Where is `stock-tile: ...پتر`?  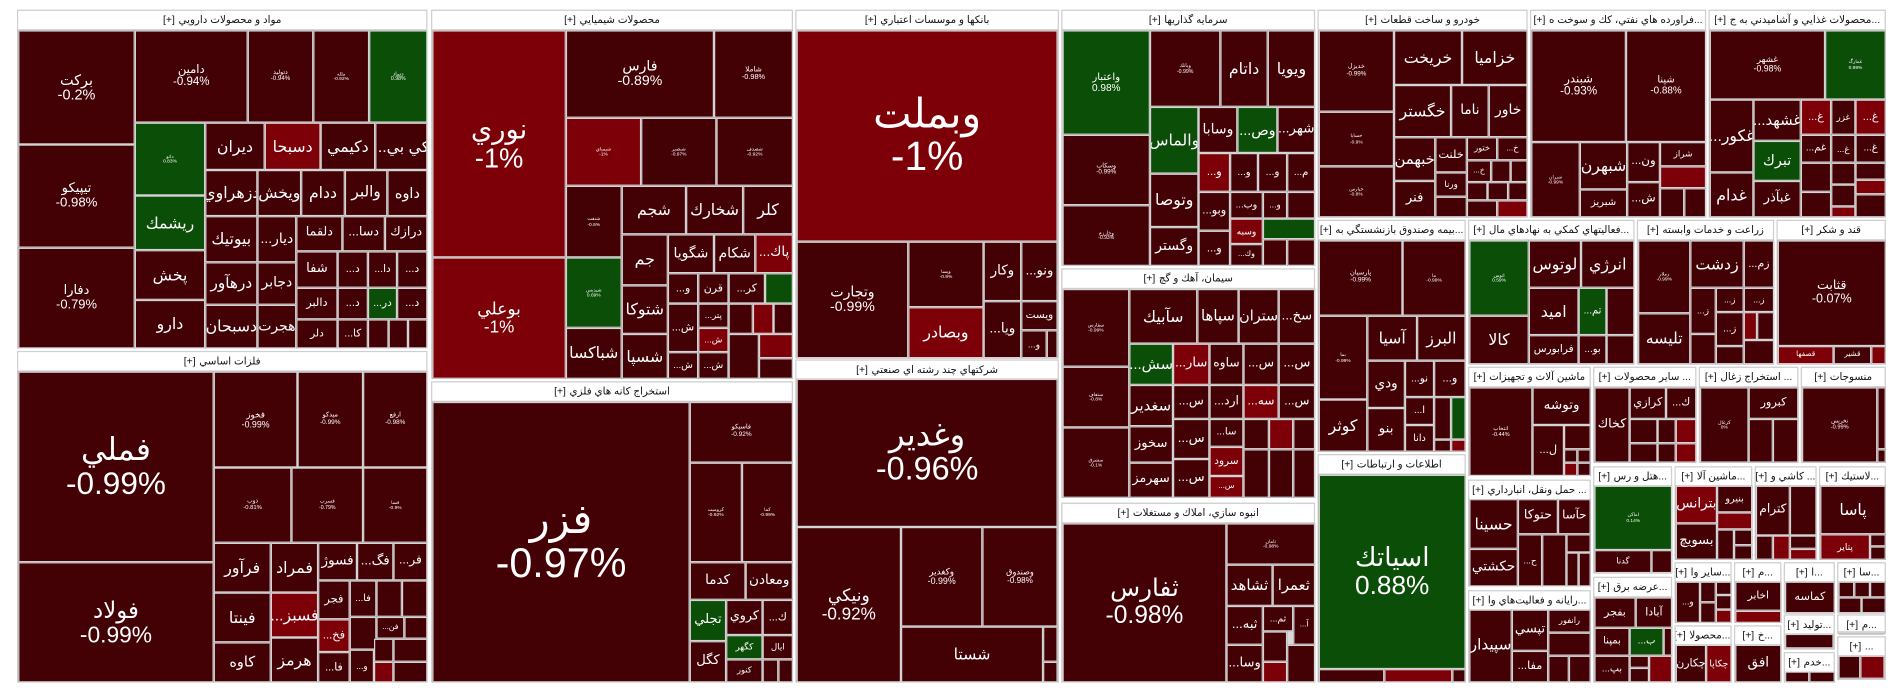 stock-tile: ...پتر is located at coordinates (713, 315).